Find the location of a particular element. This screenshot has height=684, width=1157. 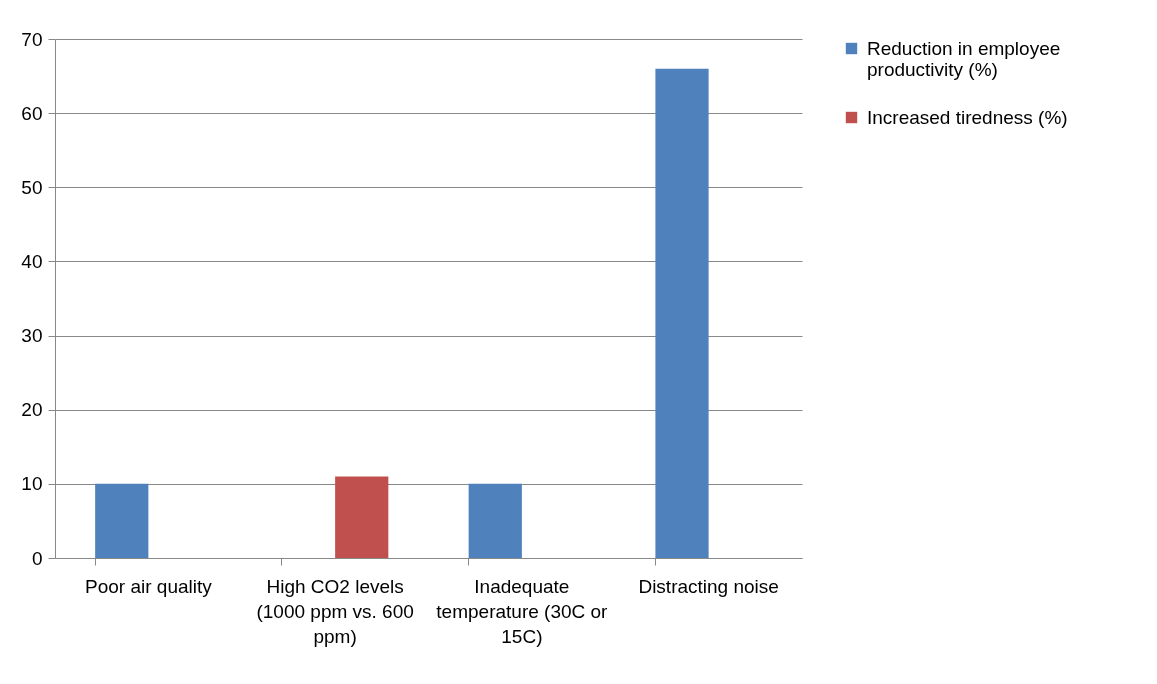

x-tick-label: Distracting noise is located at coordinates (708, 586).